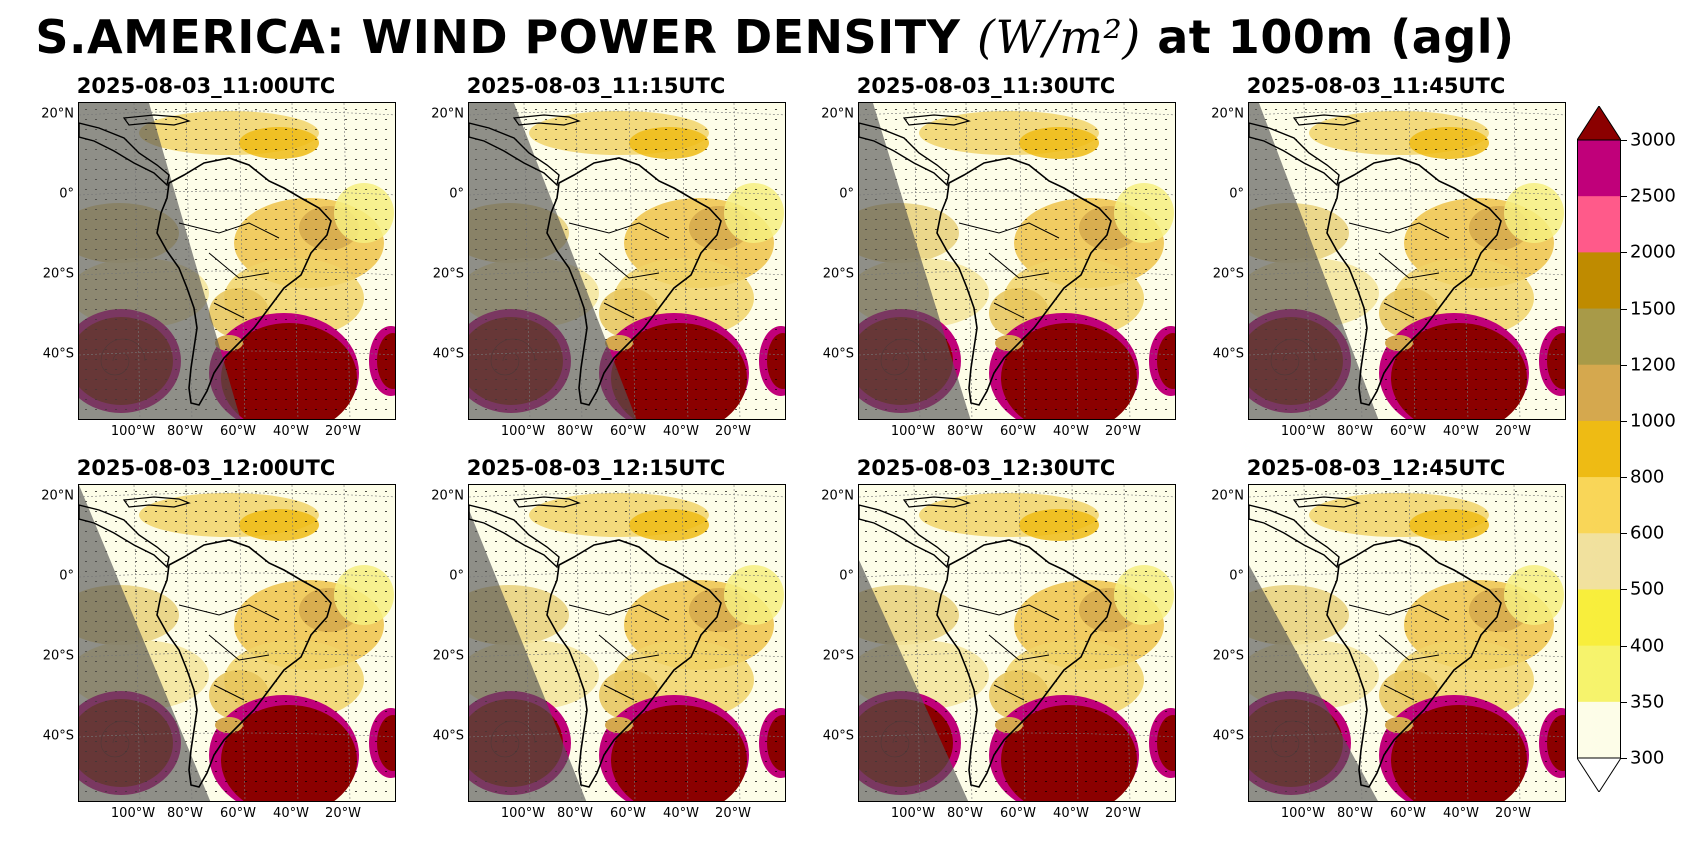 This screenshot has width=1691, height=866. Describe the element at coordinates (1599, 449) in the screenshot. I see `colorbar` at that location.